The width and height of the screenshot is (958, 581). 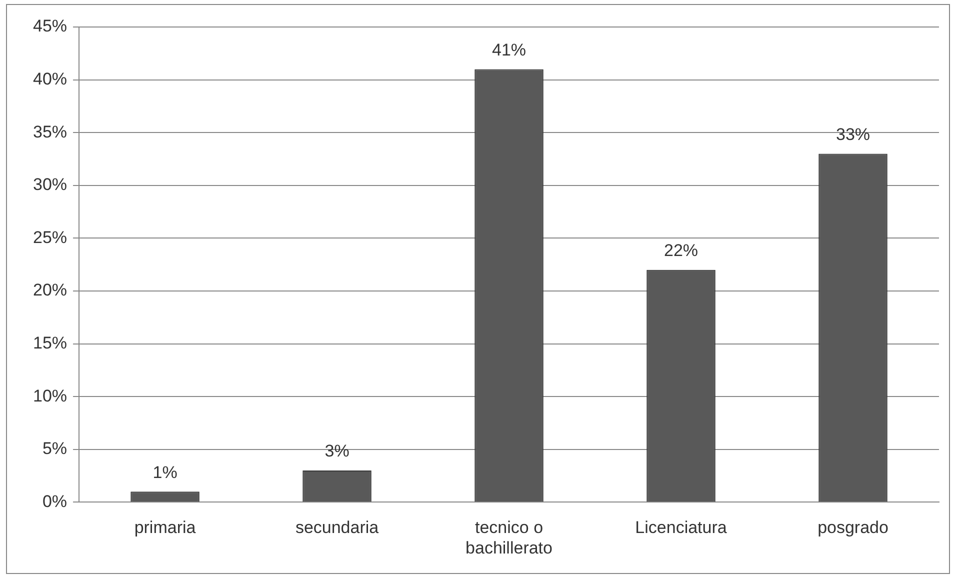 I want to click on y-tick-label: 20%, so click(x=50, y=290).